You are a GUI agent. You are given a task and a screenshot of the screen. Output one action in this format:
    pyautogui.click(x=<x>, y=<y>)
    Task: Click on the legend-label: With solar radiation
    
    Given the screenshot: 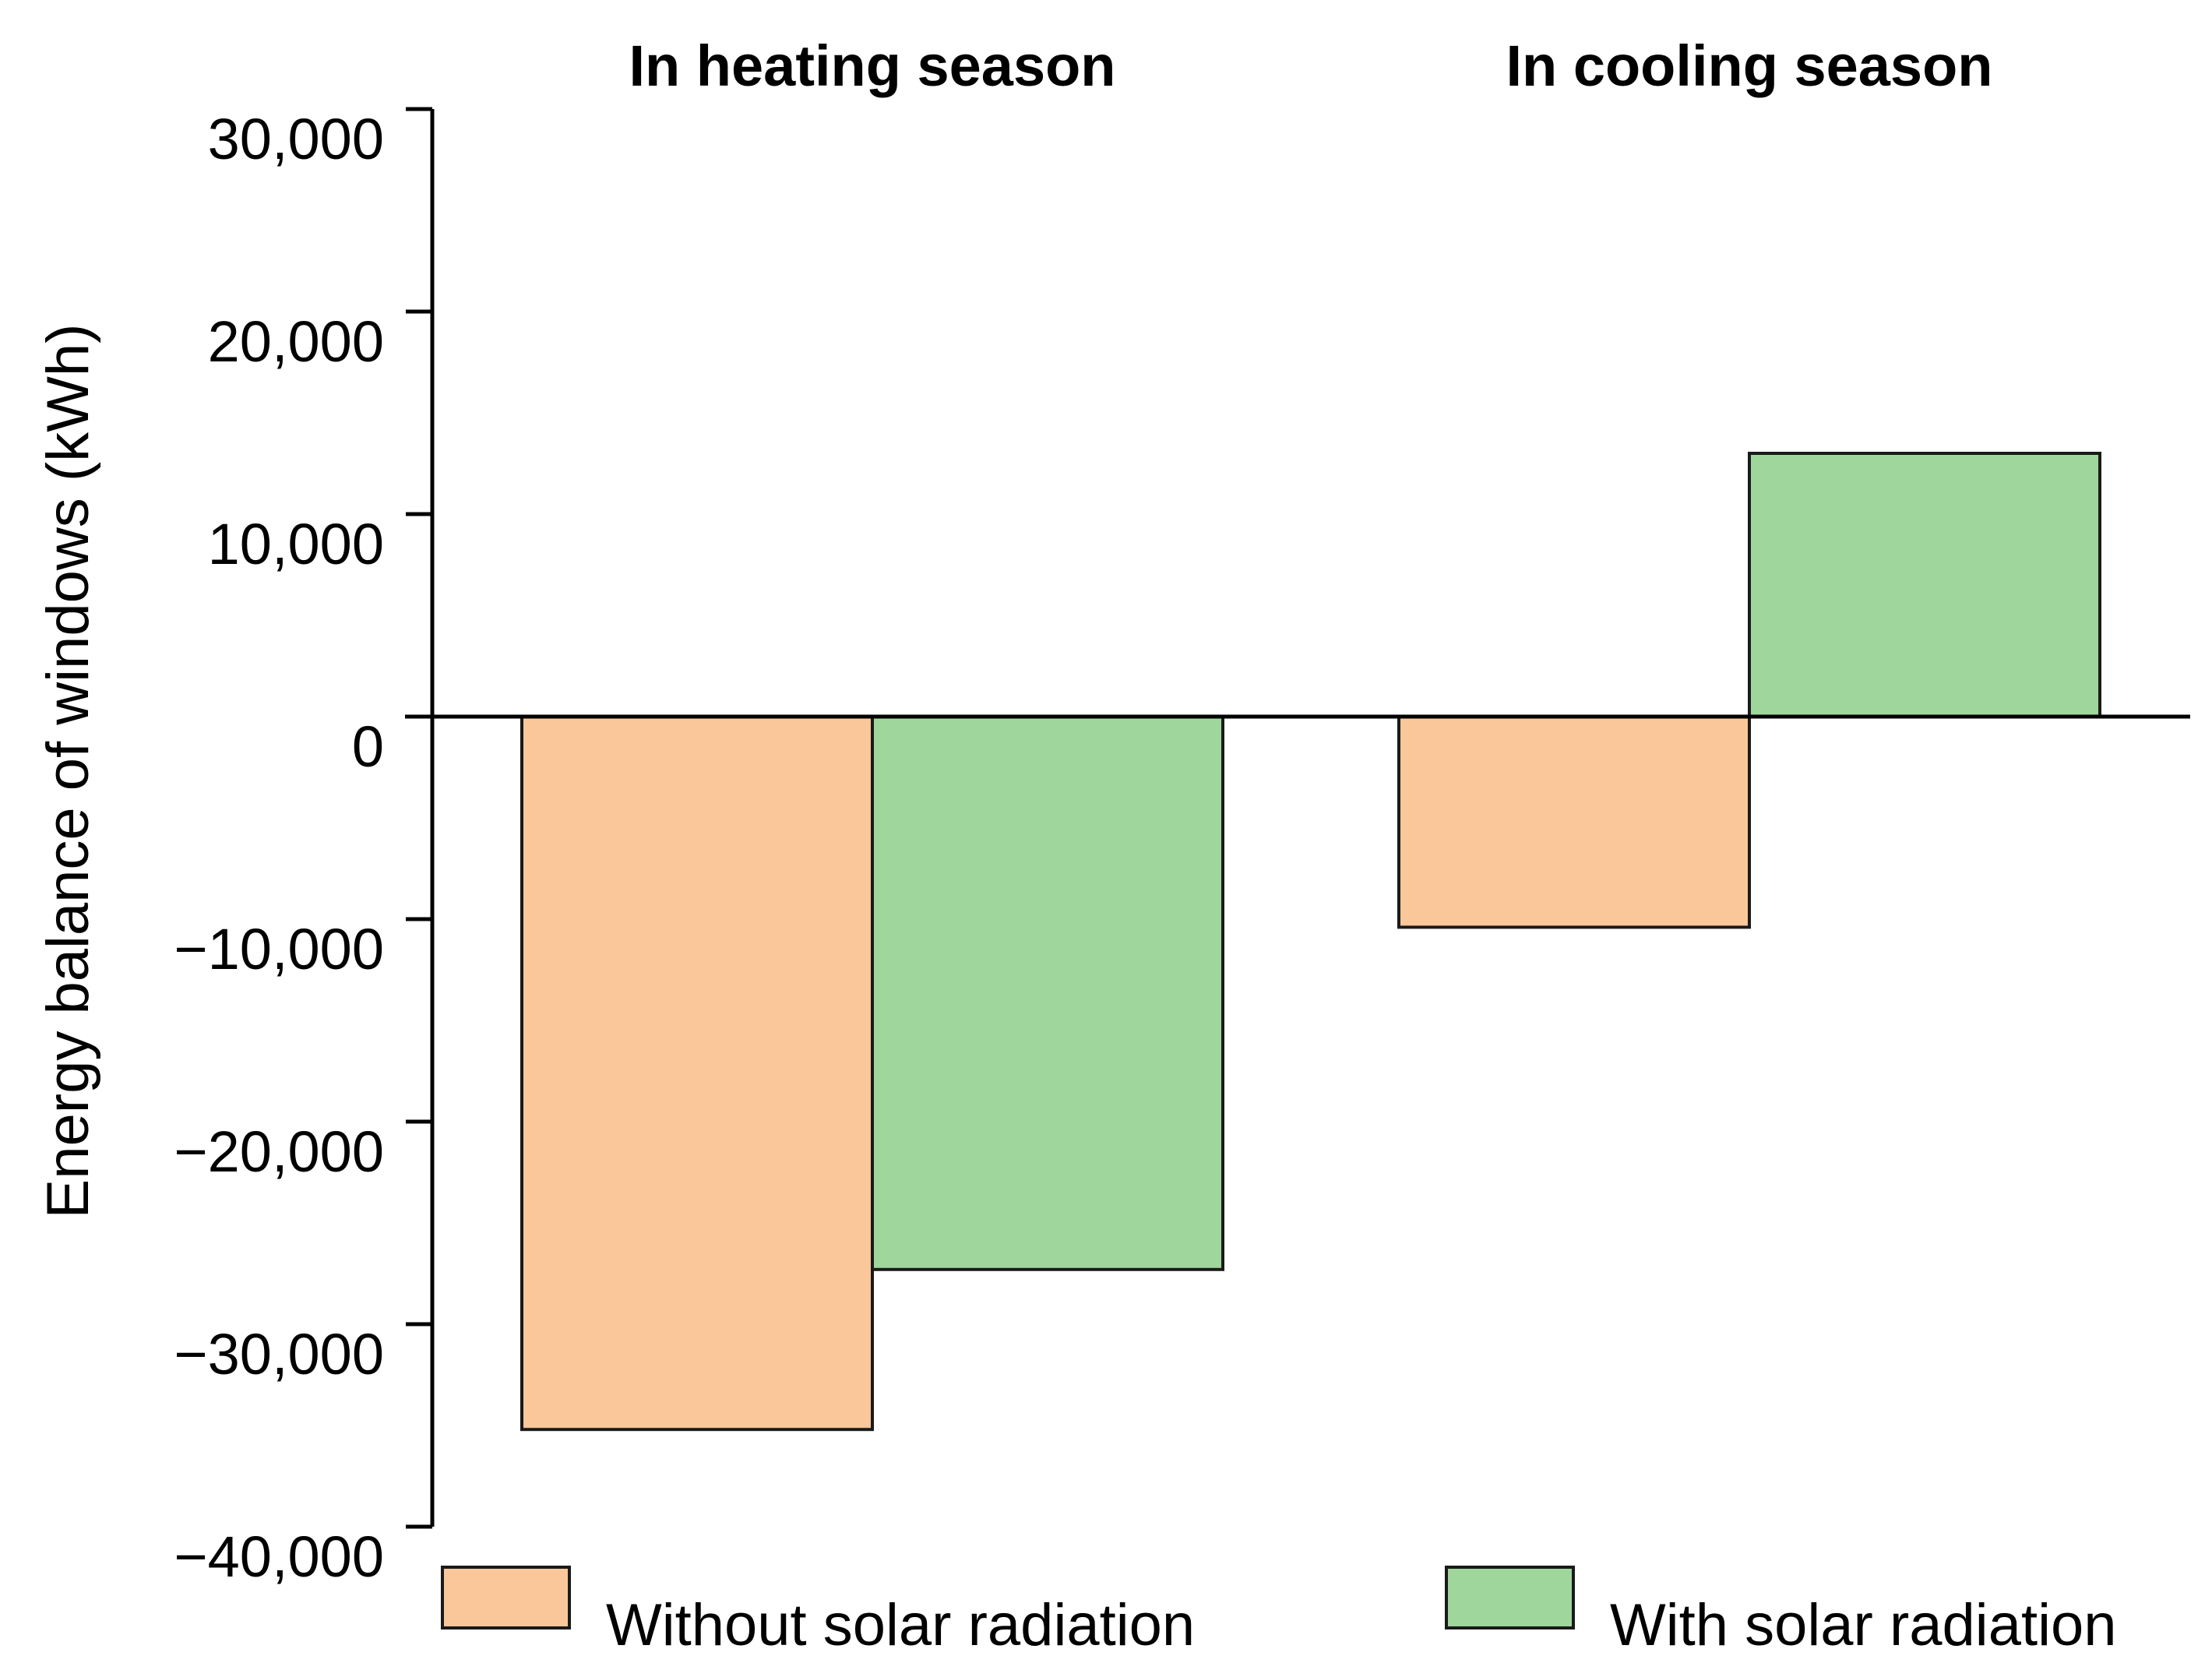 What is the action you would take?
    pyautogui.click(x=1863, y=1625)
    